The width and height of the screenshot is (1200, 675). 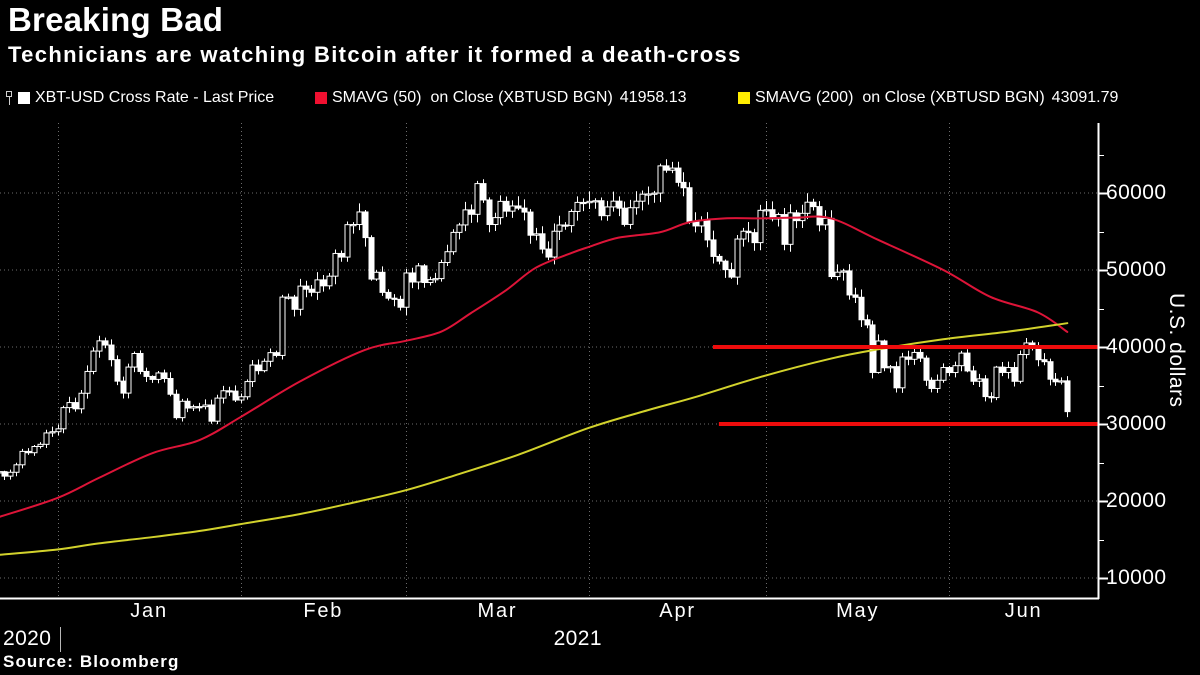 I want to click on x-axis-tick-label: May, so click(x=858, y=611).